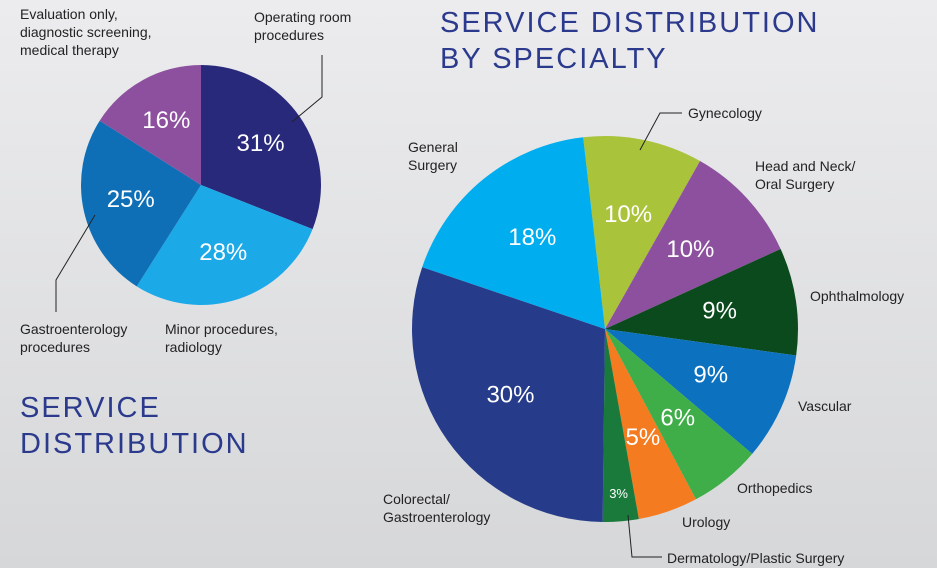 This screenshot has width=937, height=568. Describe the element at coordinates (643, 437) in the screenshot. I see `data-label: 5%` at that location.